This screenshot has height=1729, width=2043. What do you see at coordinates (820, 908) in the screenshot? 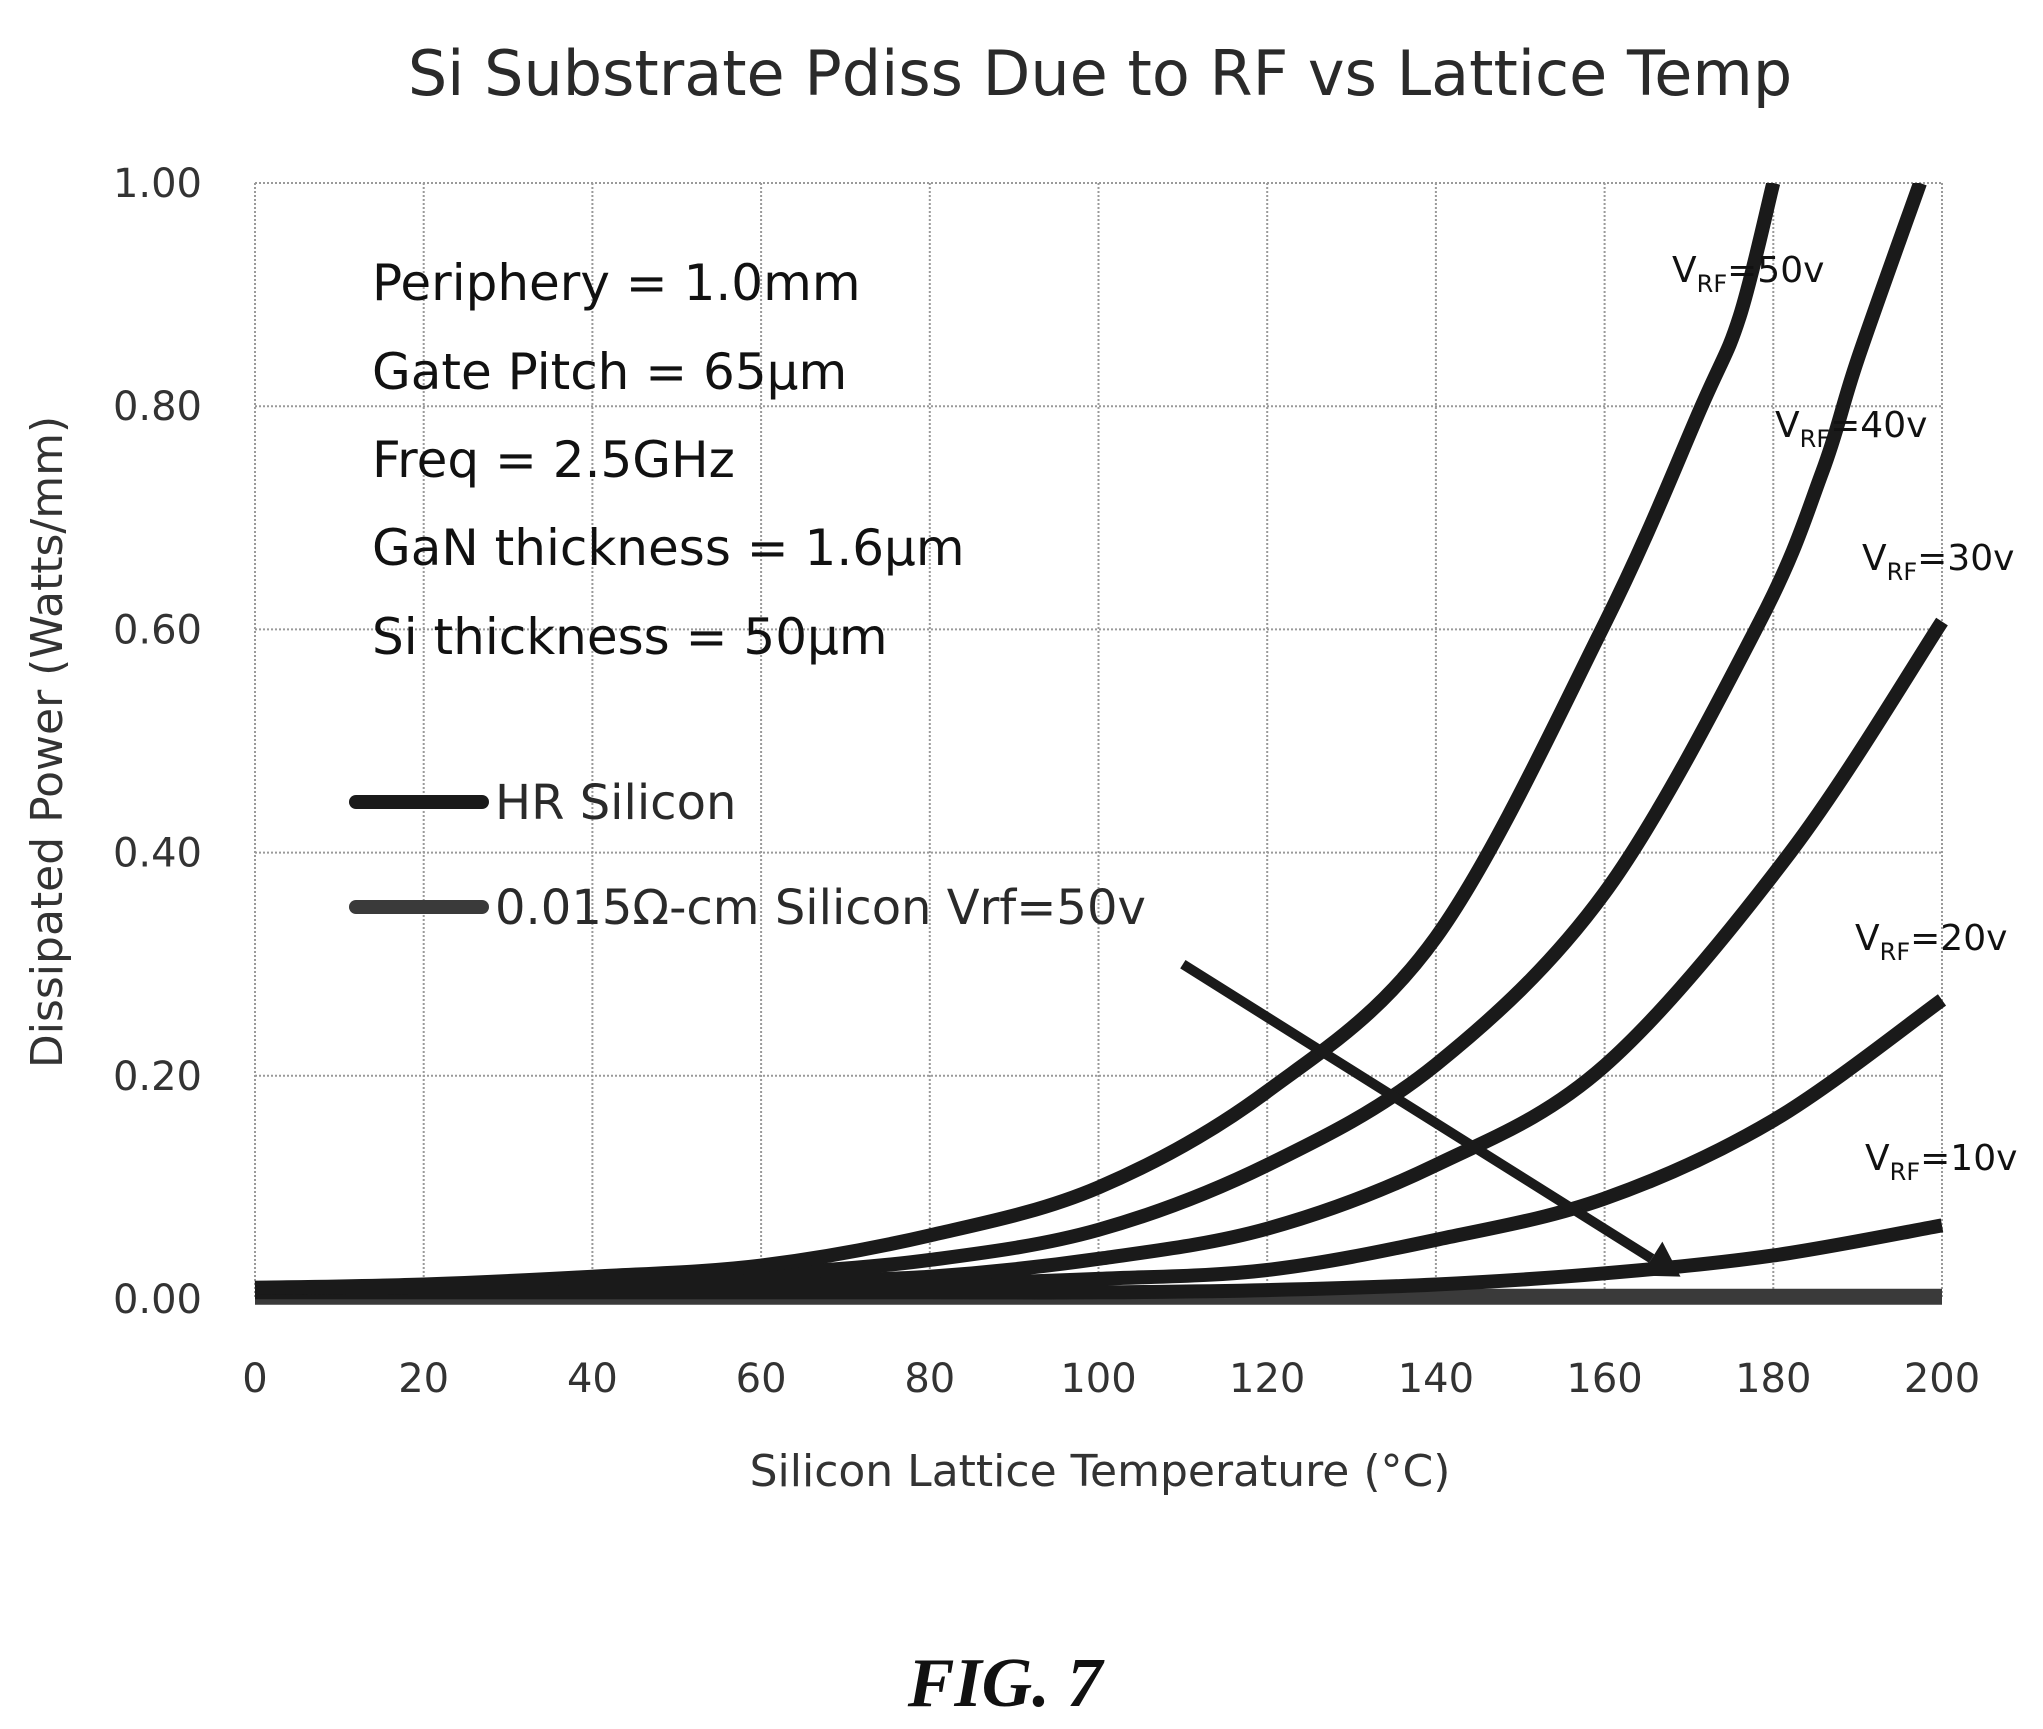
I see `legend-label-low-resistivity-silicon: 0.015Ω-cm Silicon Vrf=50v` at bounding box center [820, 908].